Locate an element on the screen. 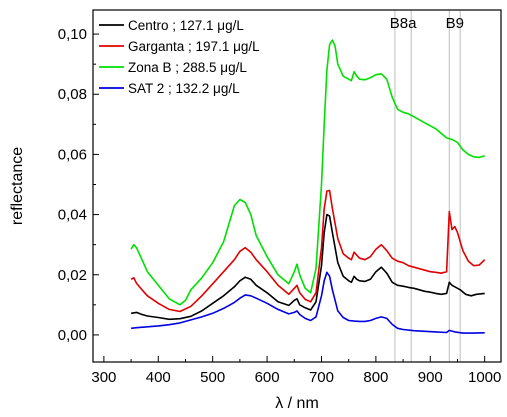 Image resolution: width=507 pixels, height=417 pixels. y-tick-label: 0,10 is located at coordinates (72, 34).